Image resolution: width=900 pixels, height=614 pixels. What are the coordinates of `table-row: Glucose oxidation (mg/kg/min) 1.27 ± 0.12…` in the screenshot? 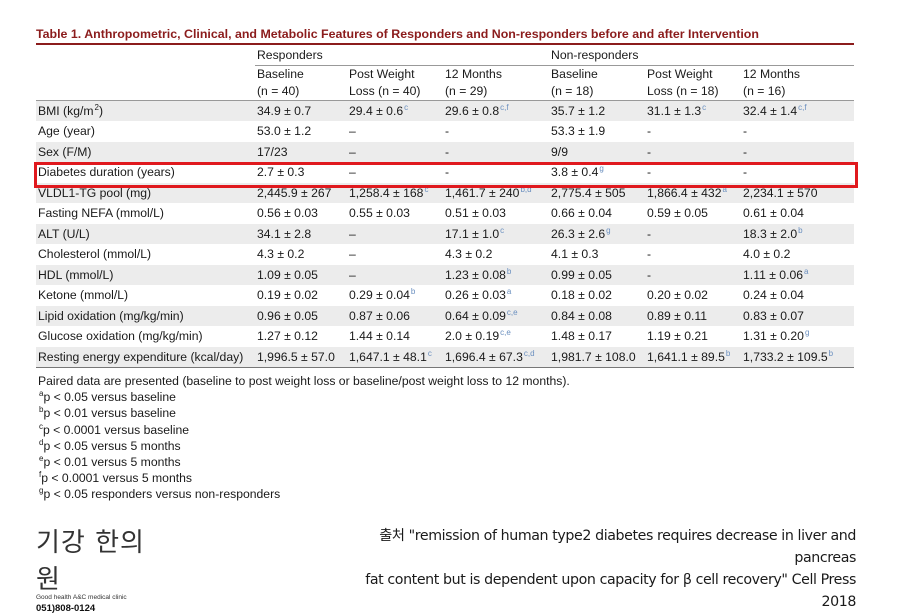 It's located at (445, 336).